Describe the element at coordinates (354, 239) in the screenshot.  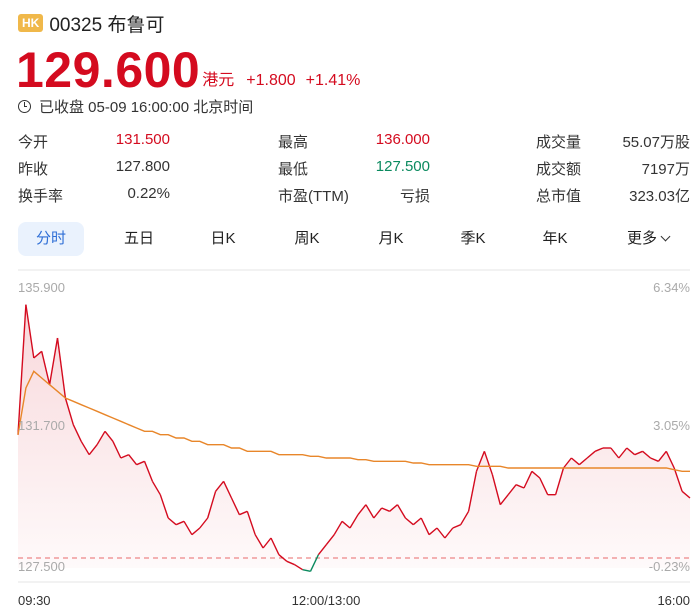
I see `chart-period-tabs: 分时 五日 日K 周K 月K 季K 年K 更多` at that location.